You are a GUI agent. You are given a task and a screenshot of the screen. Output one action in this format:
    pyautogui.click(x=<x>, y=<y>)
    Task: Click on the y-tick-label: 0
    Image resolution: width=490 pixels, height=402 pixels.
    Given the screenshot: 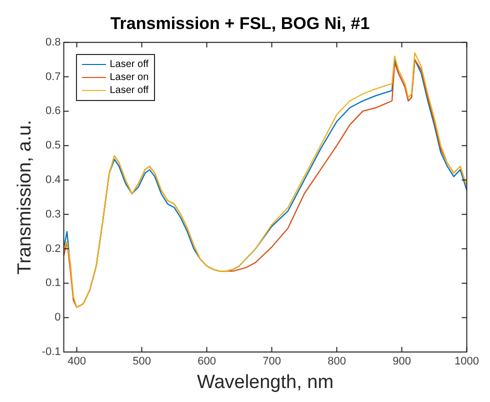 What is the action you would take?
    pyautogui.click(x=57, y=318)
    